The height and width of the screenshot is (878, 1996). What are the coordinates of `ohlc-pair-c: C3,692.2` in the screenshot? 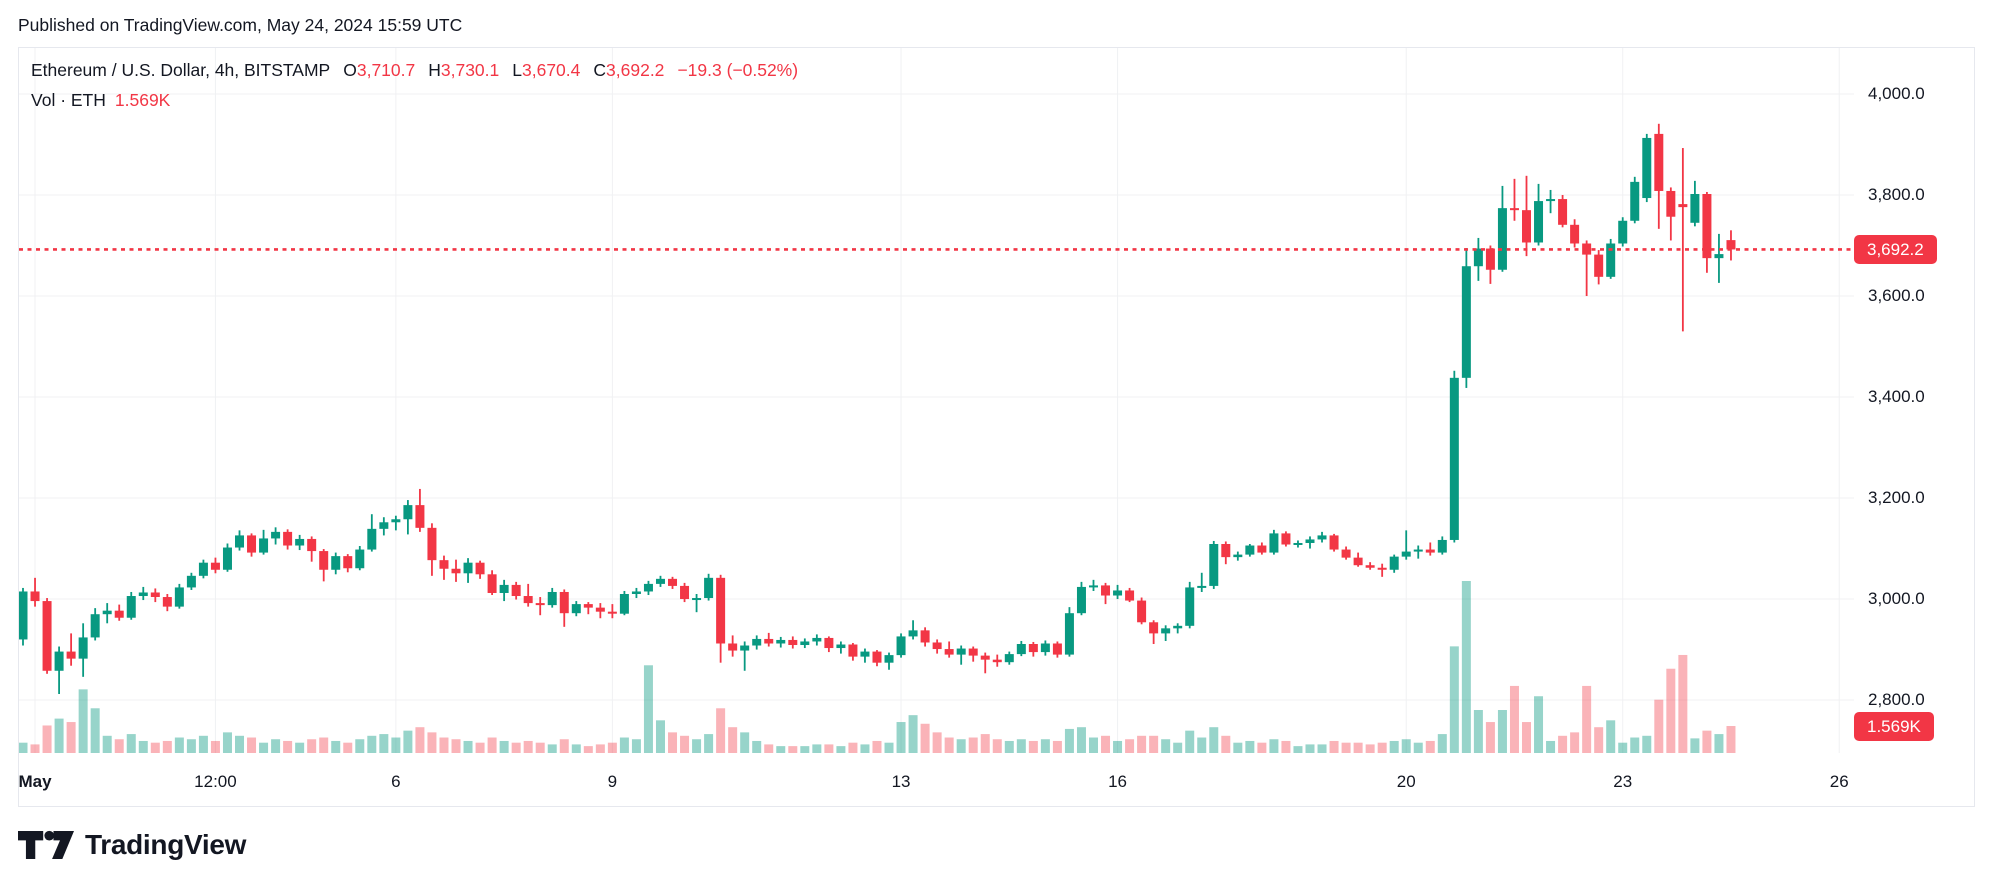 It's located at (628, 70).